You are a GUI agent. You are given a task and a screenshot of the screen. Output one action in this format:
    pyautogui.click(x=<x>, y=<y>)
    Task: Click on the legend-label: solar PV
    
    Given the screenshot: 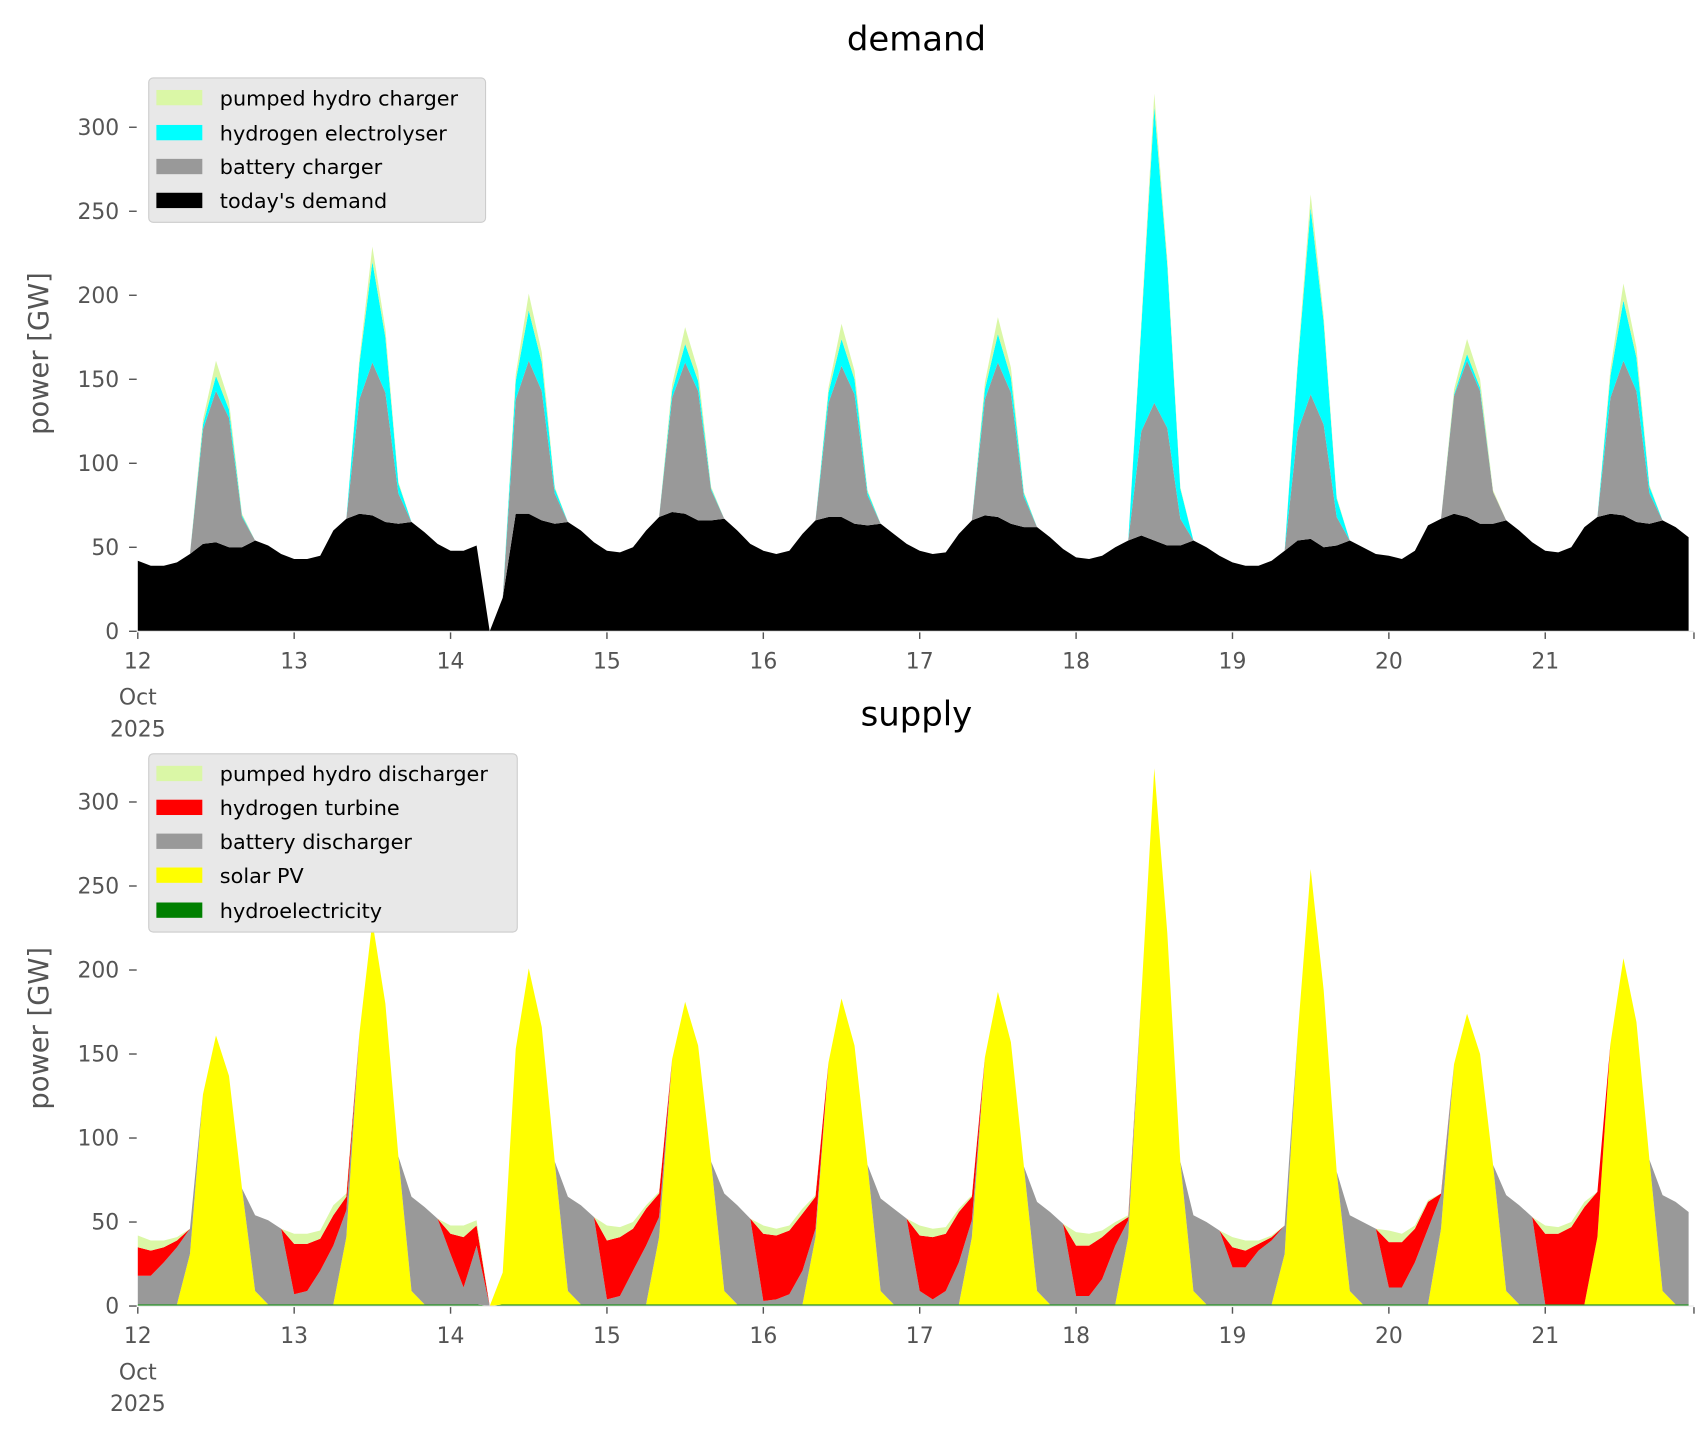 What is the action you would take?
    pyautogui.click(x=262, y=876)
    